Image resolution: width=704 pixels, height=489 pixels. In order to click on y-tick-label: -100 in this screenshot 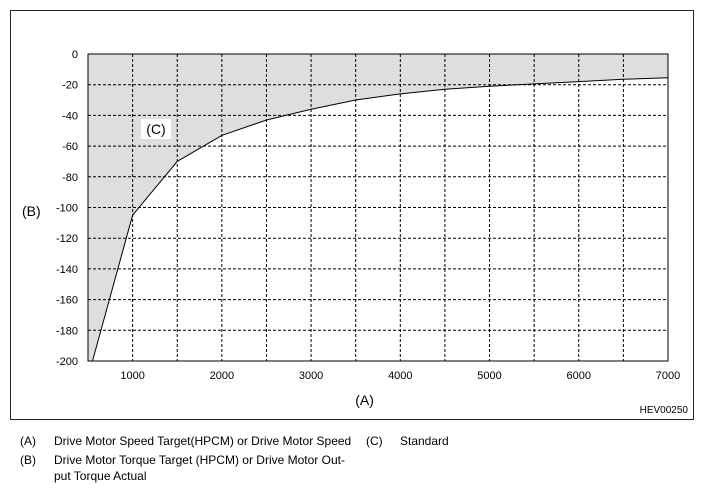, I will do `click(67, 209)`.